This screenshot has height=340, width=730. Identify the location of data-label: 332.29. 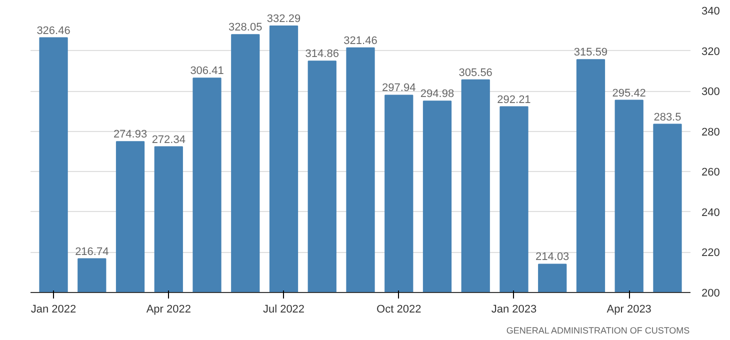
(283, 19).